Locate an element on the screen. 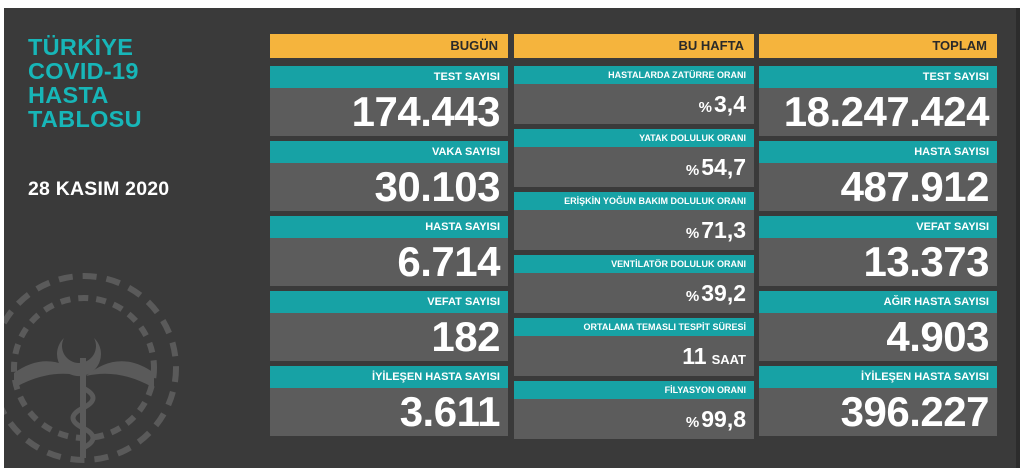 Image resolution: width=1024 pixels, height=476 pixels. title-line-3: HASTA is located at coordinates (68, 95).